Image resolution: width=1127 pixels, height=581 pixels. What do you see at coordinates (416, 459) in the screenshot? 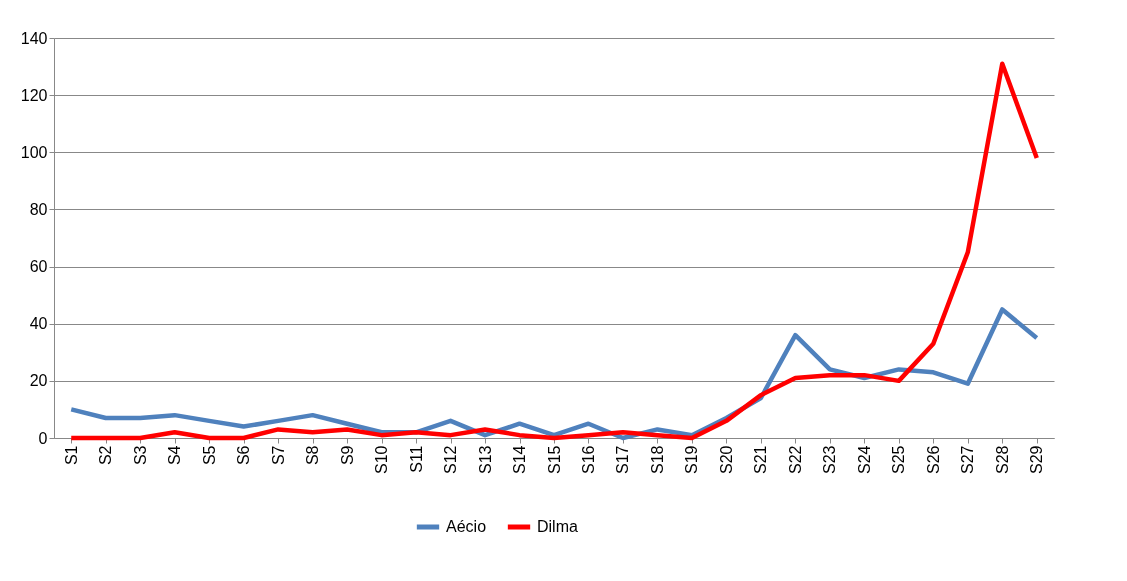
I see `x-tick-label: S11` at bounding box center [416, 459].